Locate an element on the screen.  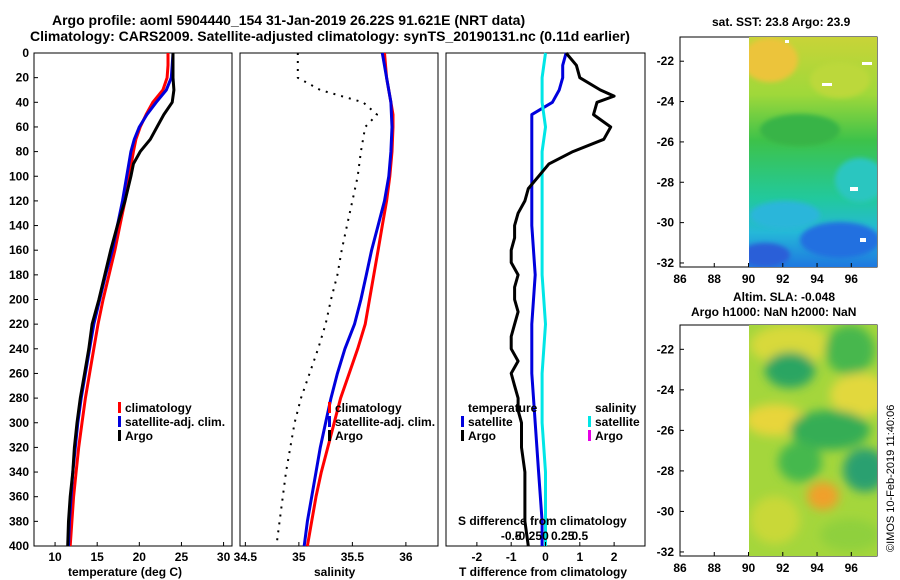
sla-map-axes: 86 88 90 92 94 96 -22 -24 -26 -28 -30 -32 is located at coordinates (758, 458).